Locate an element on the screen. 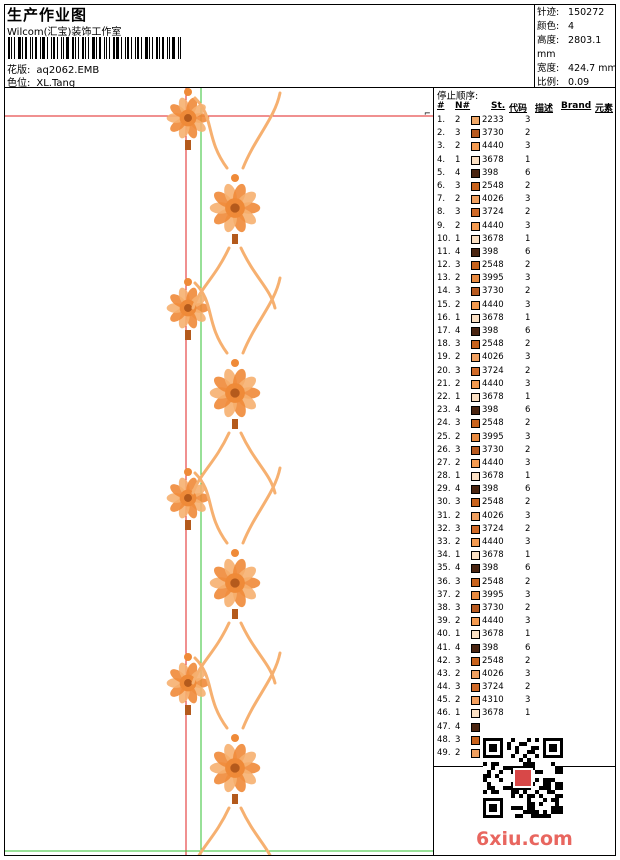 The height and width of the screenshot is (860, 620). row-thread-code: 2548 is located at coordinates (493, 265).